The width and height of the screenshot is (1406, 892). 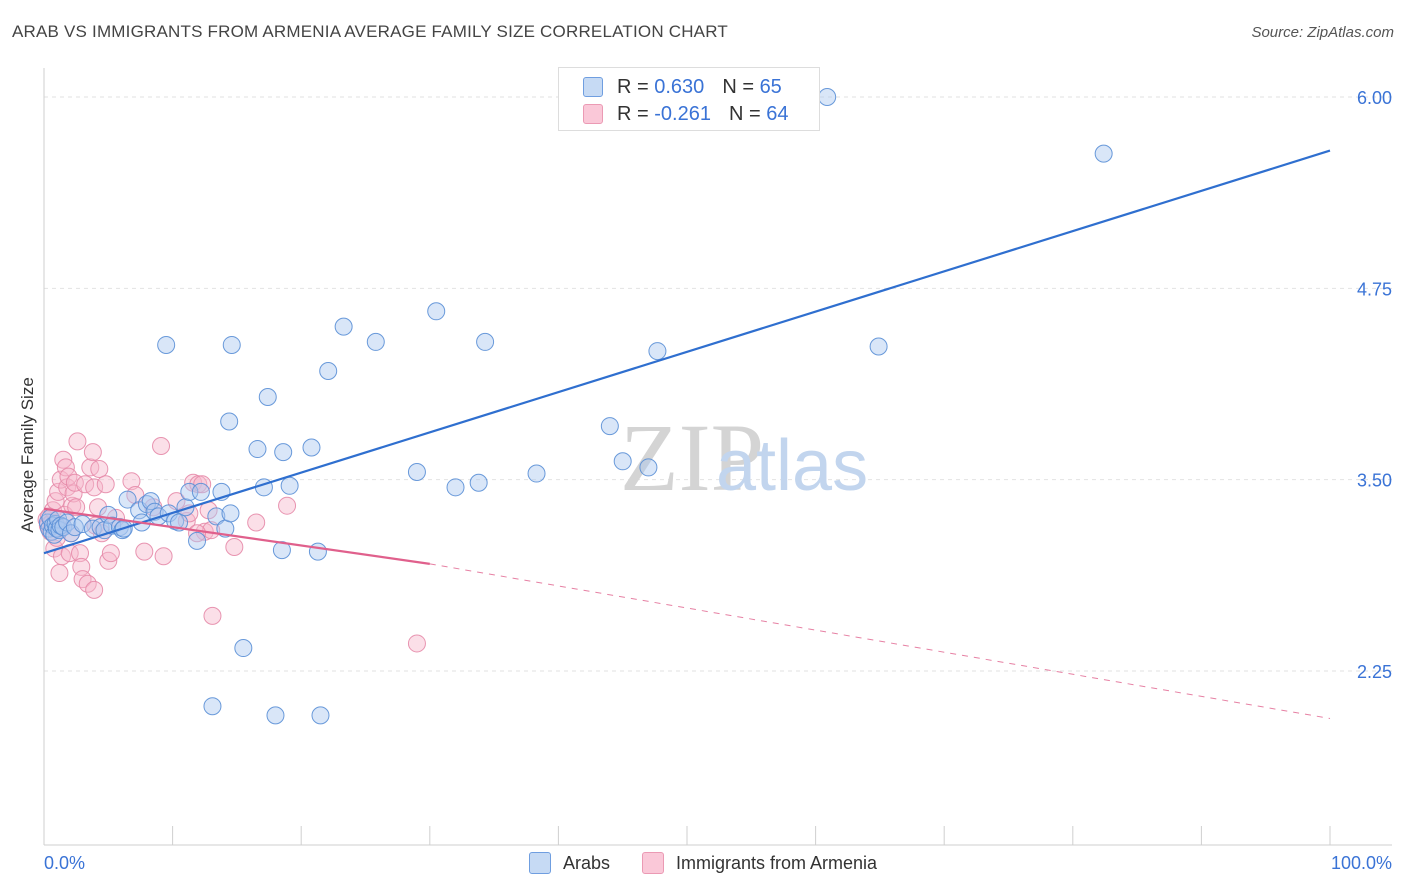 I want to click on series-legend: Arabs Immigrants from Armenia, so click(x=703, y=863).